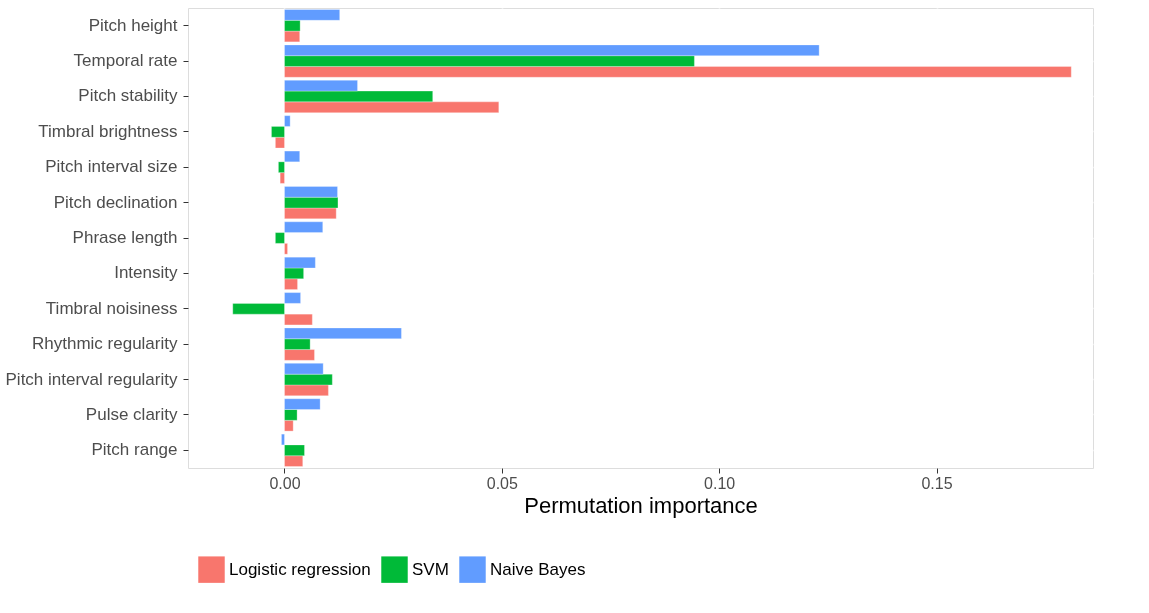  I want to click on y-tick-label: Timbral noisiness, so click(111, 308).